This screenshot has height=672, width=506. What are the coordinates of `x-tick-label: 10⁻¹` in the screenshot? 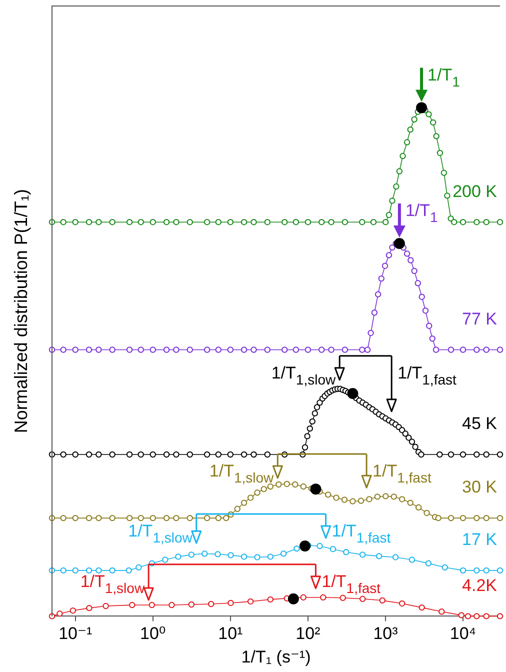 It's located at (75, 634).